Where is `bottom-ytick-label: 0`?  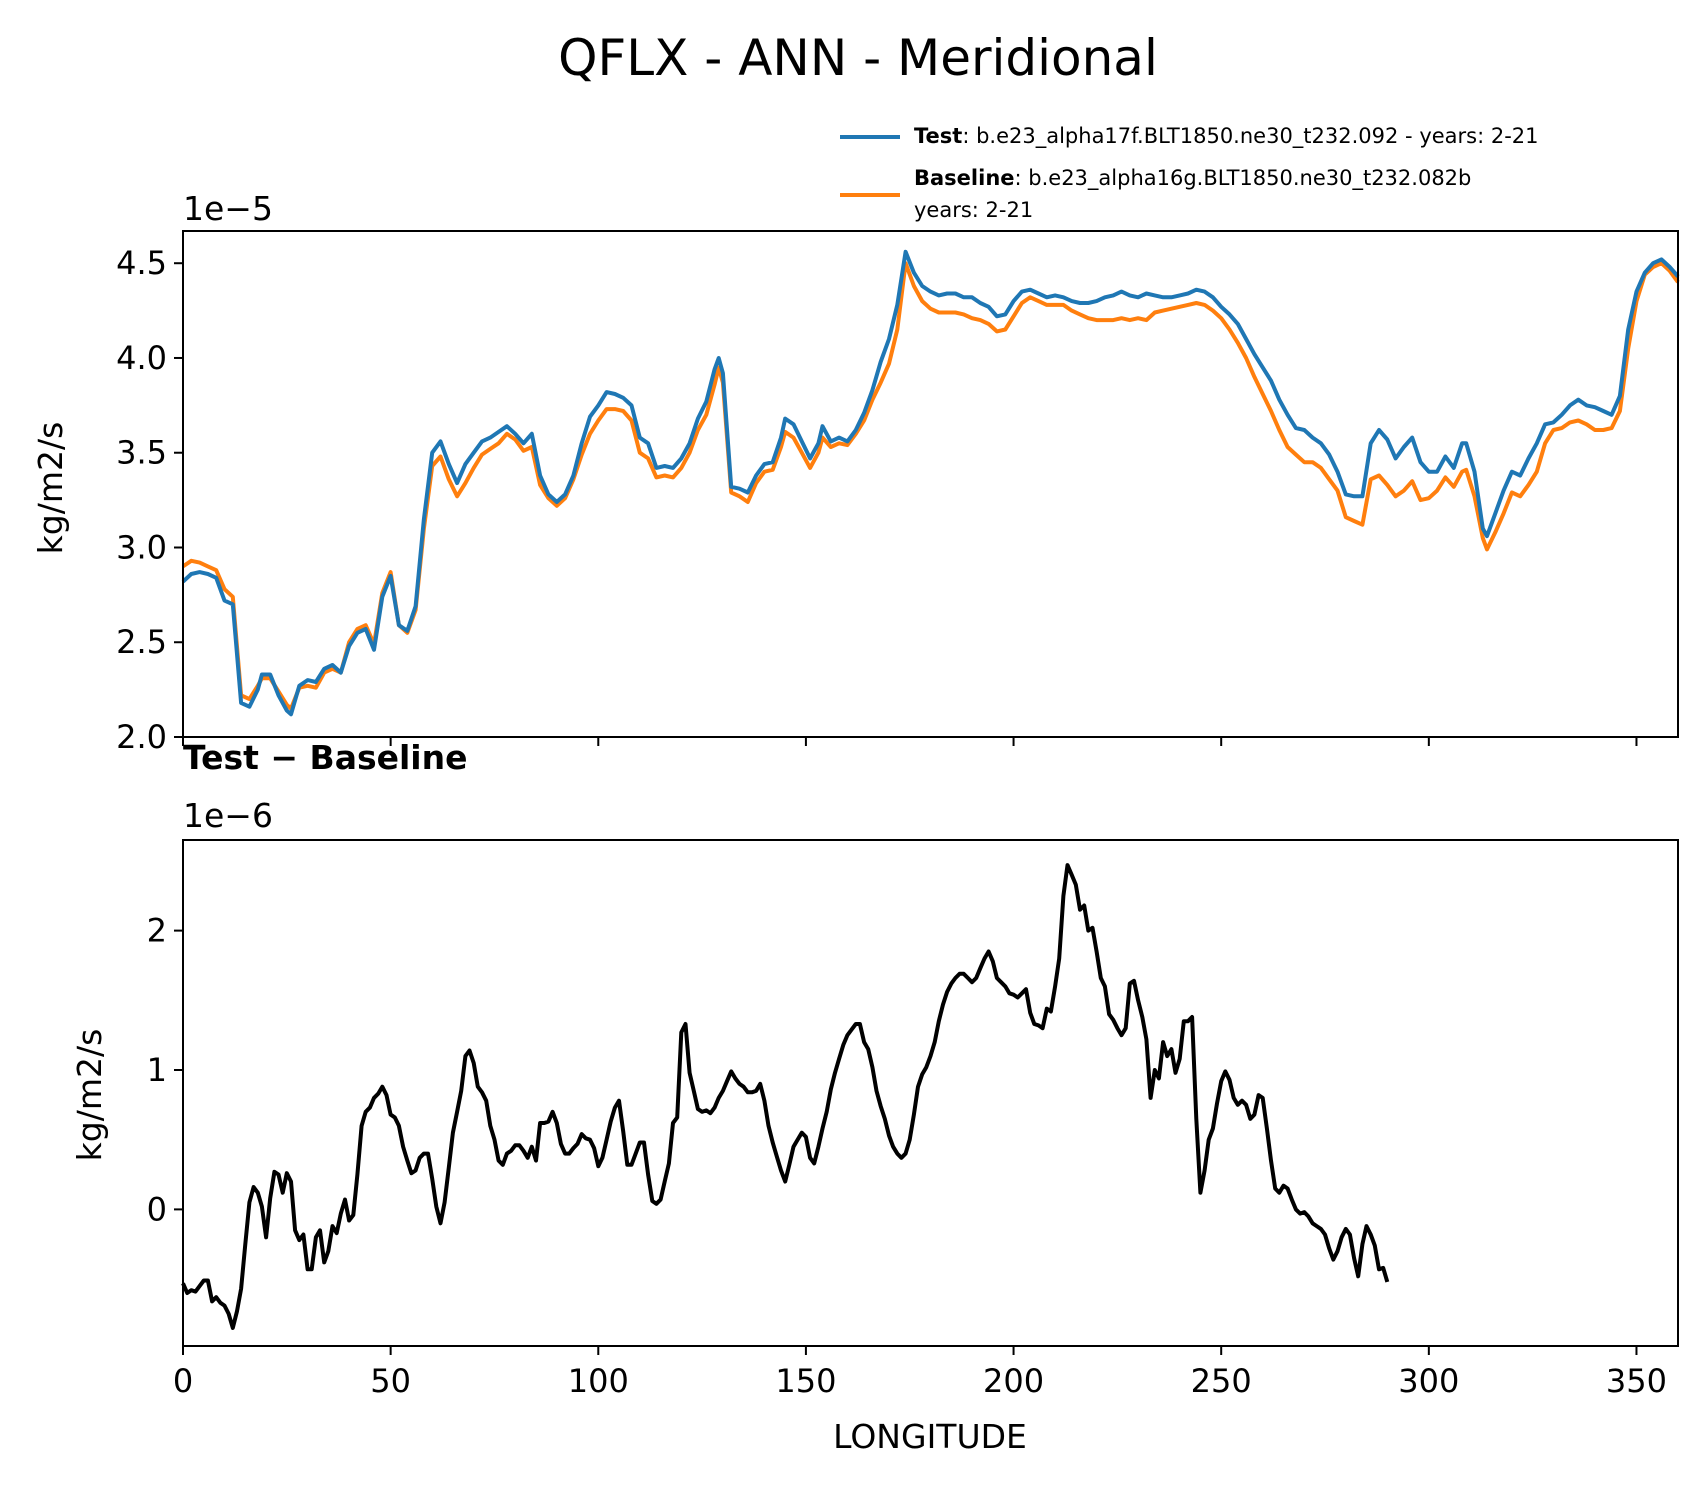 bottom-ytick-label: 0 is located at coordinates (157, 1209).